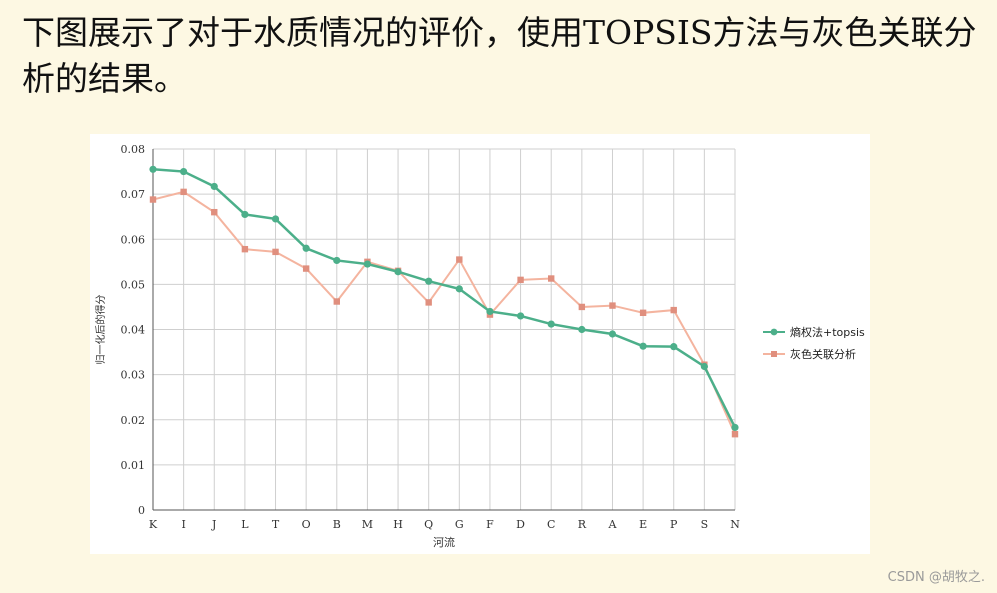  Describe the element at coordinates (735, 524) in the screenshot. I see `x-tick-label: N` at that location.